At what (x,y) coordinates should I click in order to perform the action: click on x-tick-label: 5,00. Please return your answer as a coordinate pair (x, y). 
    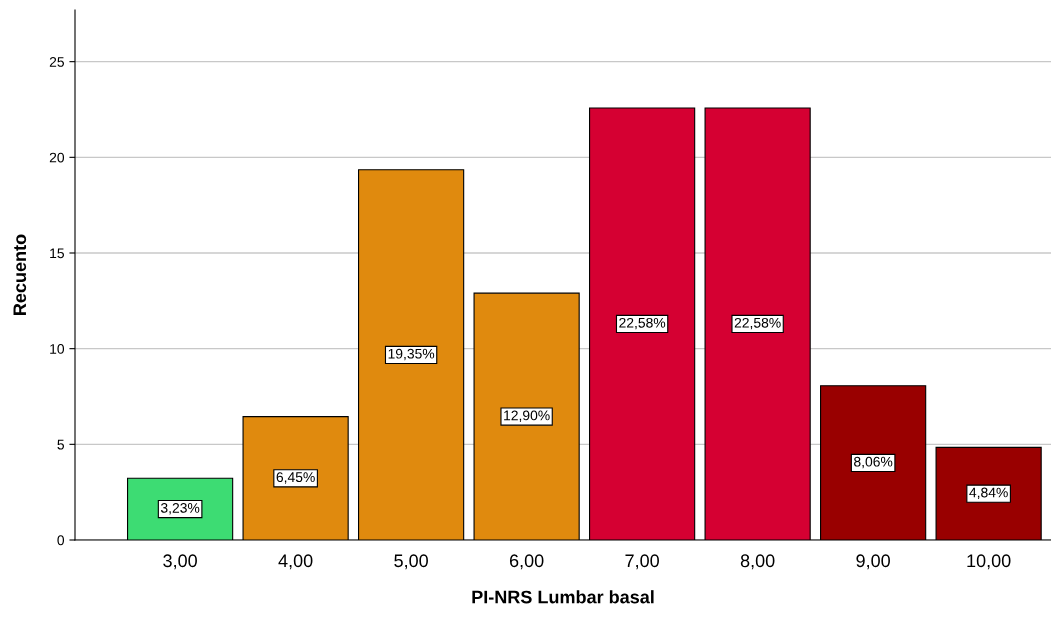
    Looking at the image, I should click on (411, 562).